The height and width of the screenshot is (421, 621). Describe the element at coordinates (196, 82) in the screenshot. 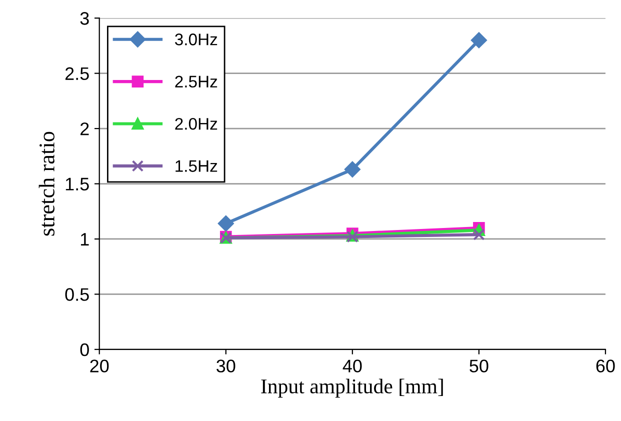

I see `legend-label: 2.5Hz` at that location.